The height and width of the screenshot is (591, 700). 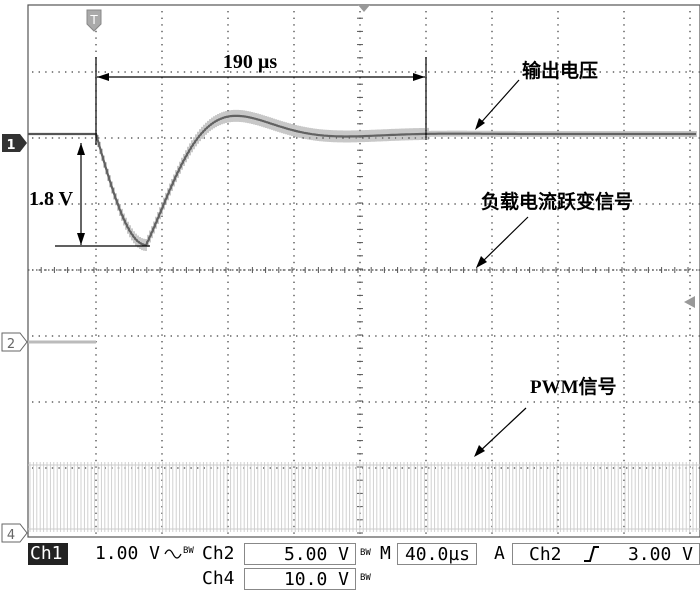 I want to click on ch1-marker: 1, so click(x=14, y=143).